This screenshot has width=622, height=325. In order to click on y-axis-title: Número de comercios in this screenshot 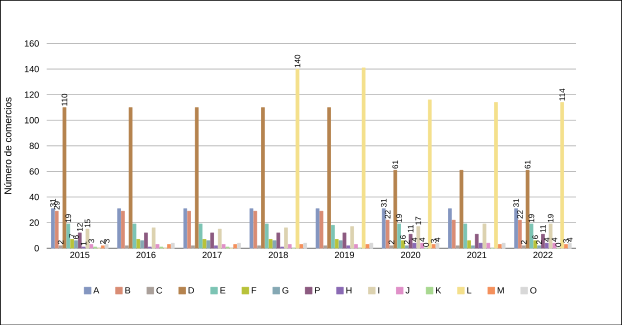, I will do `click(8, 145)`.